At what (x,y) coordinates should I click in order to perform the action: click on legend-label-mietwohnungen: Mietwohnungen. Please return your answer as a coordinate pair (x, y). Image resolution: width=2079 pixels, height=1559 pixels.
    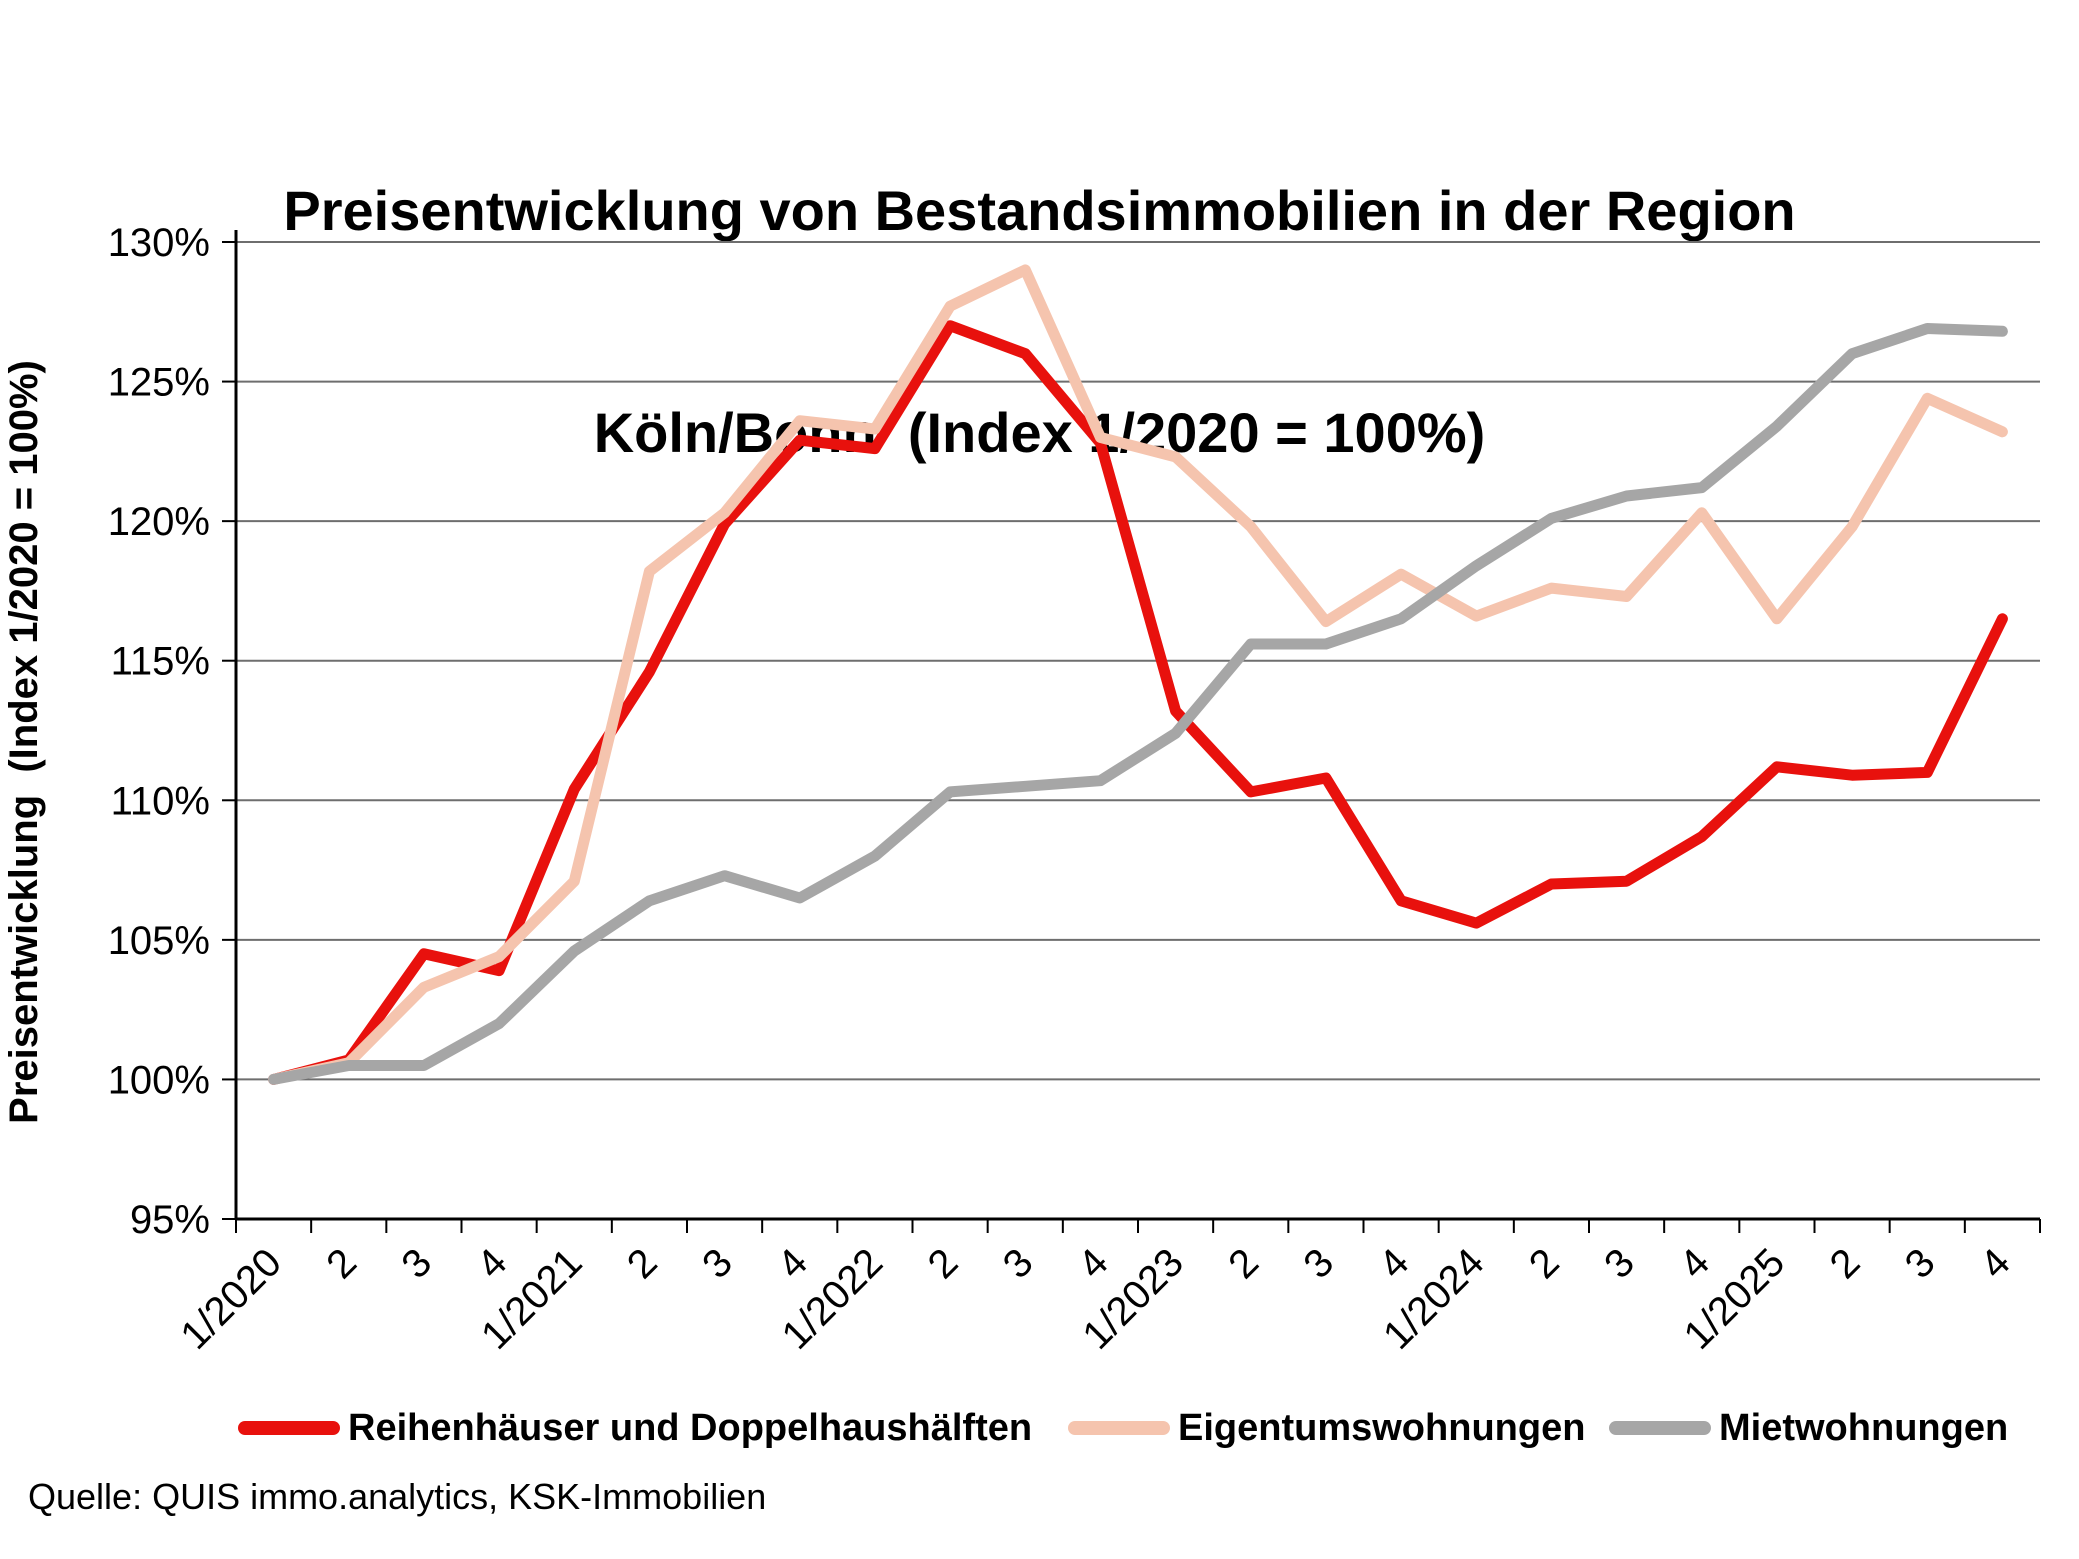
    Looking at the image, I should click on (1864, 1427).